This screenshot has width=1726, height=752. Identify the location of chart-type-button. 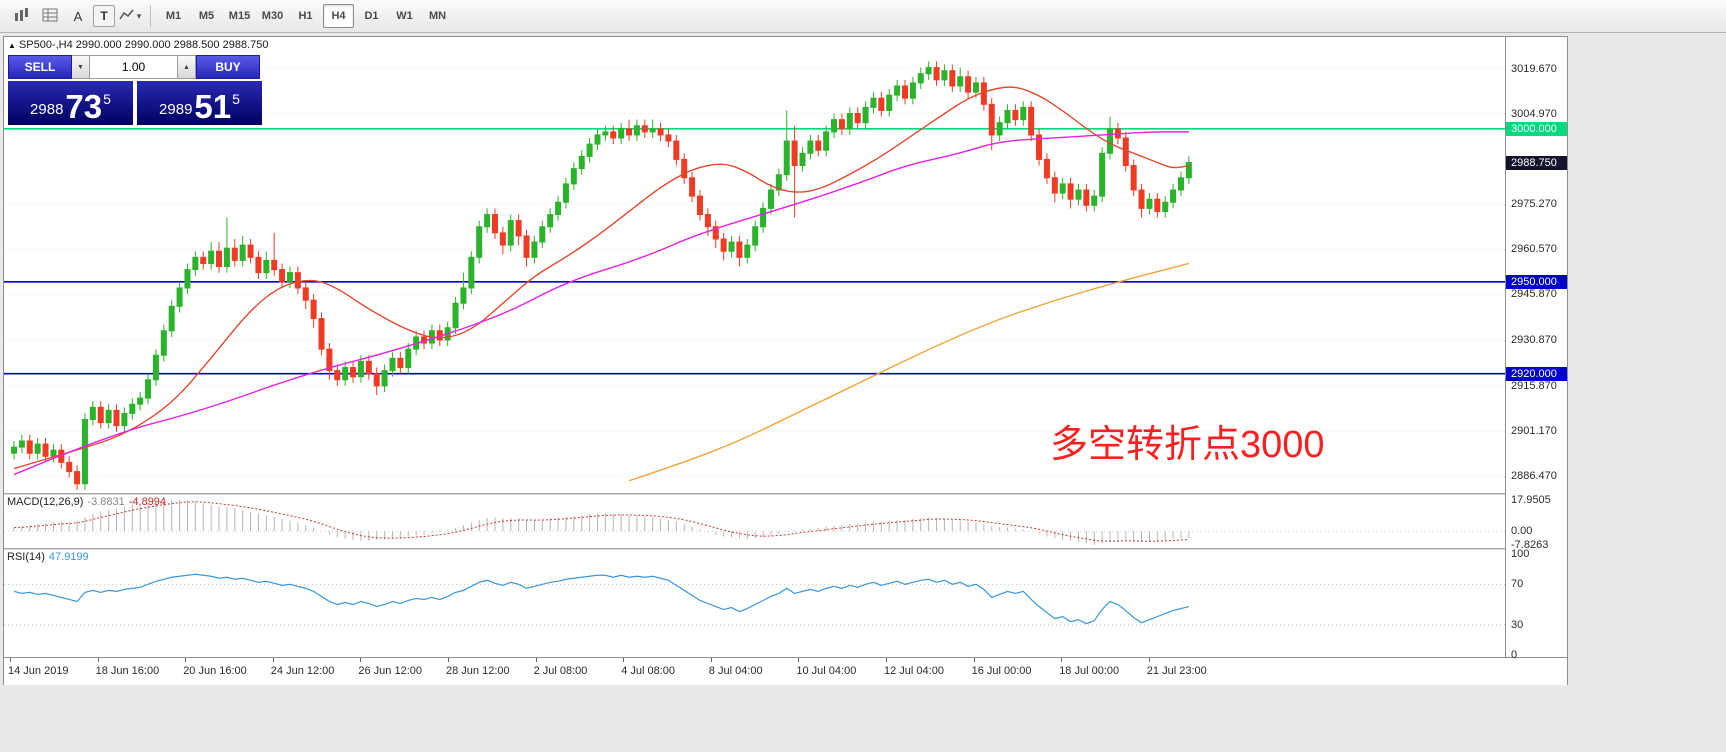
(22, 16).